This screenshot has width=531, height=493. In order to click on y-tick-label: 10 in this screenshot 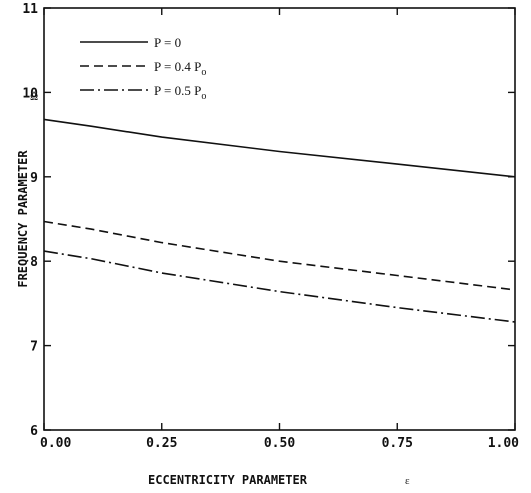, I will do `click(30, 93)`.